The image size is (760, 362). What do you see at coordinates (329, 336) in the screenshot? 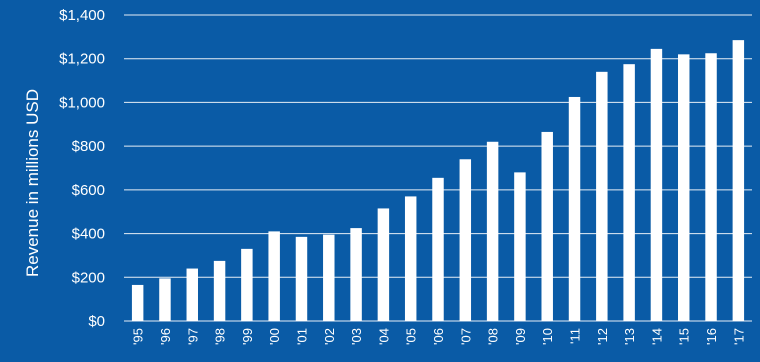
I see `x-tick-label: '02` at bounding box center [329, 336].